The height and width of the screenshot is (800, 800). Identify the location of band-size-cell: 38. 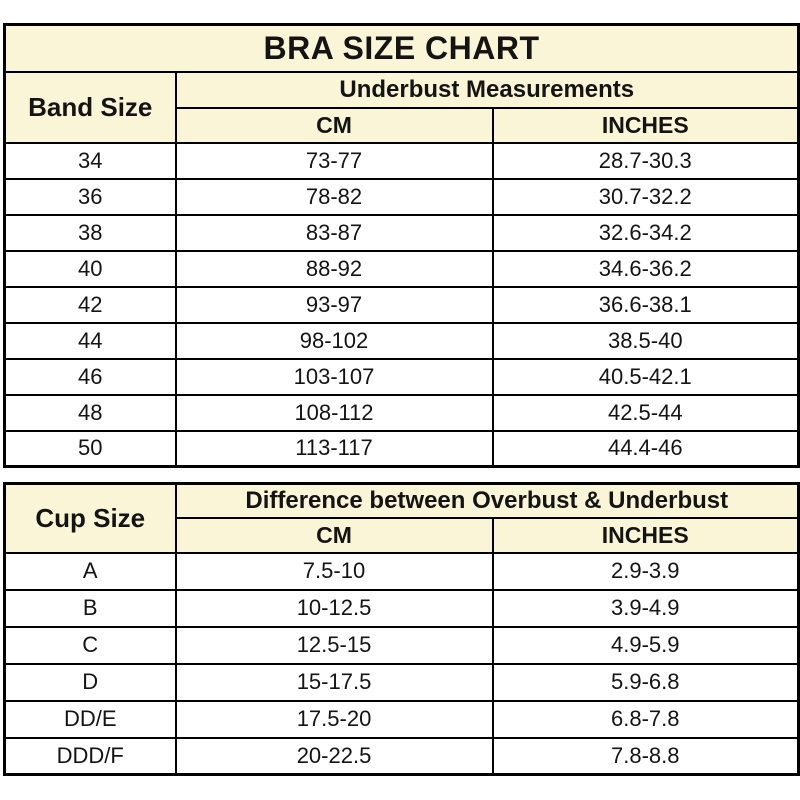
(90, 232).